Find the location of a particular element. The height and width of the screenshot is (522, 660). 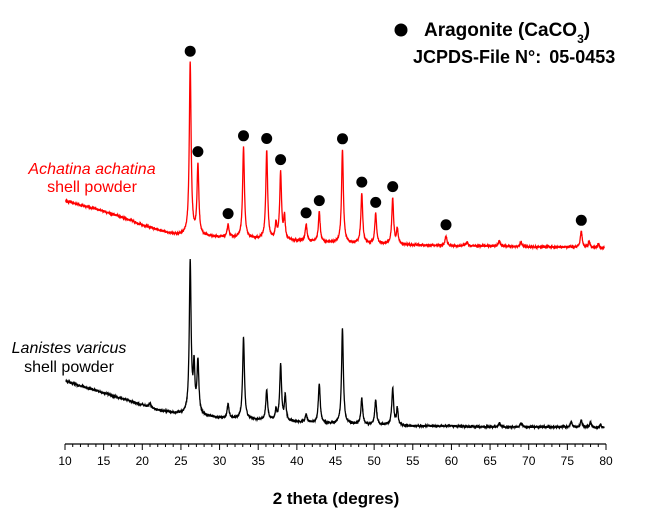

x-tick-label: 80 is located at coordinates (606, 461).